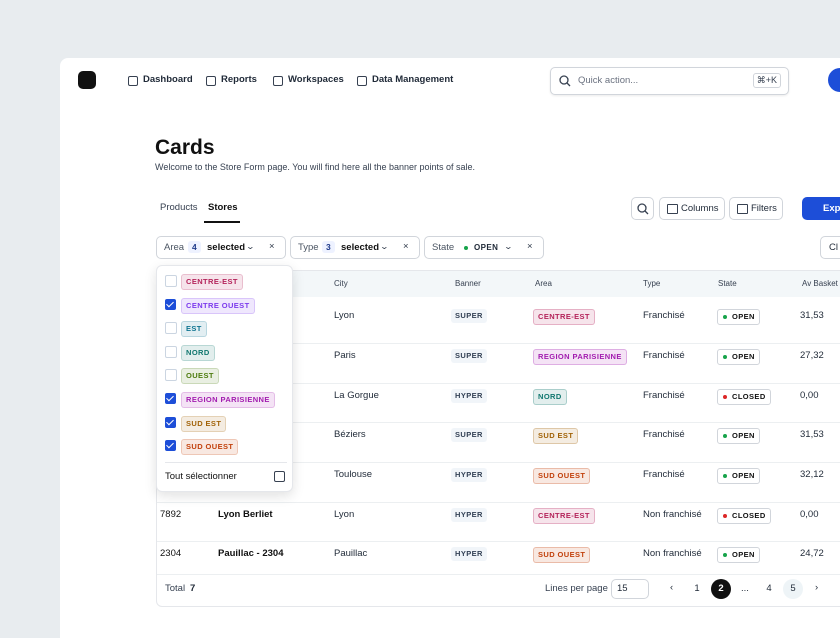 The image size is (840, 638). Describe the element at coordinates (185, 147) in the screenshot. I see `page-title: Cards` at that location.